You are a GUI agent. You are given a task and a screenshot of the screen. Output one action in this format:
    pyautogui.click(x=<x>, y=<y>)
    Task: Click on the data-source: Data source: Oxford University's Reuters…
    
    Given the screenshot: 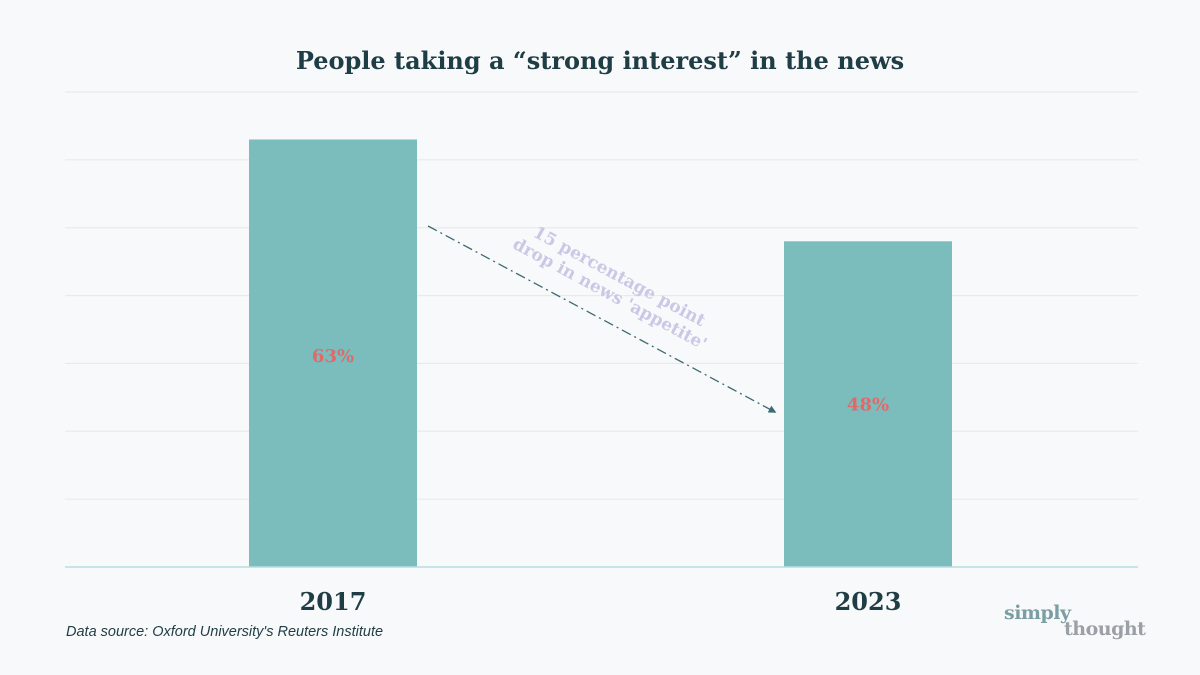 What is the action you would take?
    pyautogui.click(x=224, y=632)
    